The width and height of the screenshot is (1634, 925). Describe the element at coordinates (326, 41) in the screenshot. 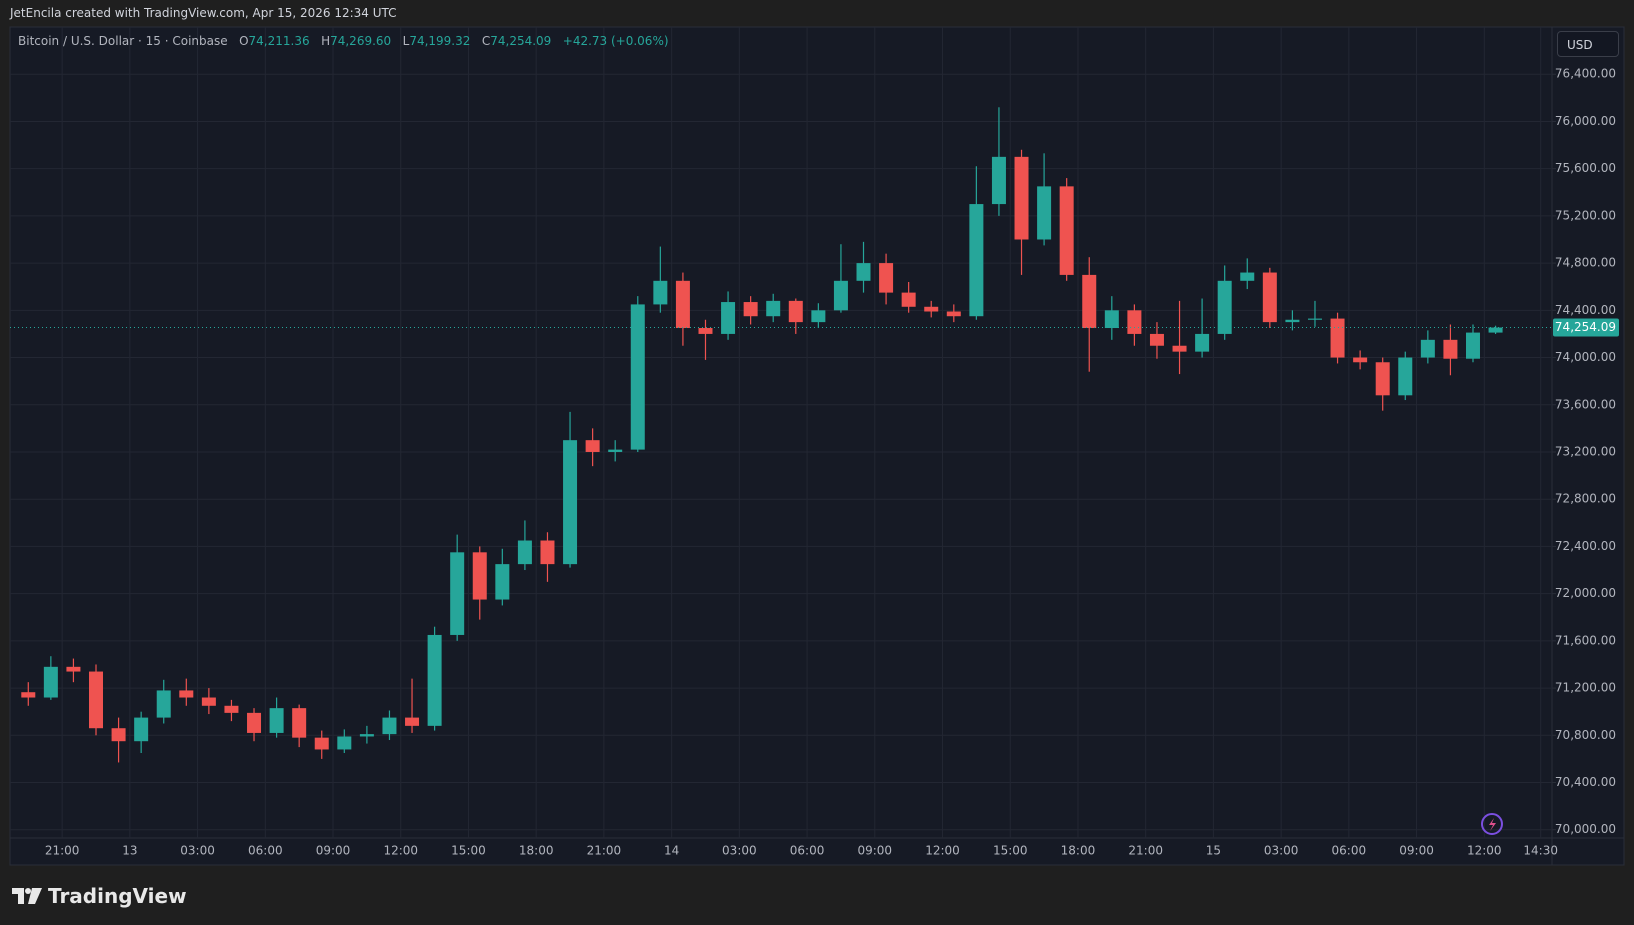

I see `high-label: H` at that location.